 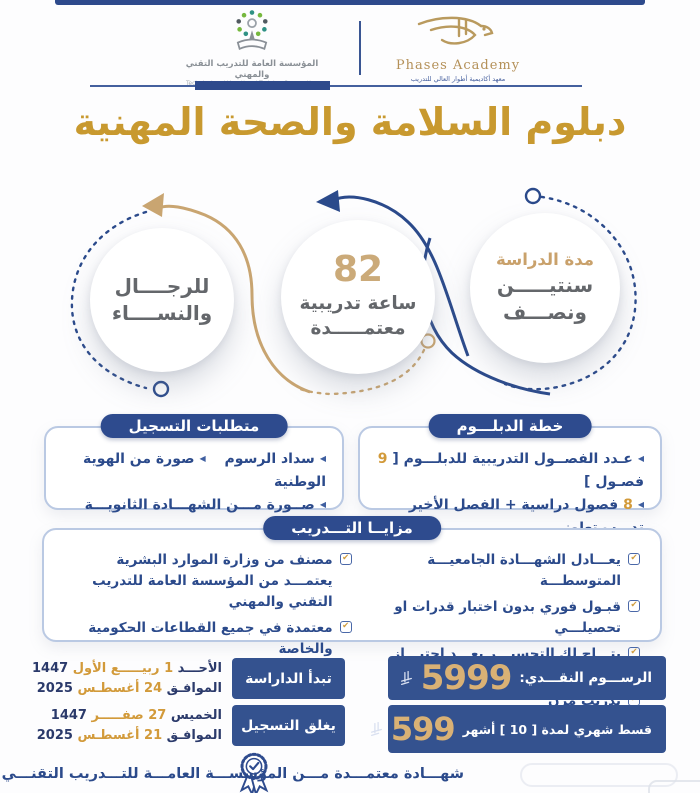 What do you see at coordinates (545, 259) in the screenshot?
I see `study-duration-label: مدة الدراسة` at bounding box center [545, 259].